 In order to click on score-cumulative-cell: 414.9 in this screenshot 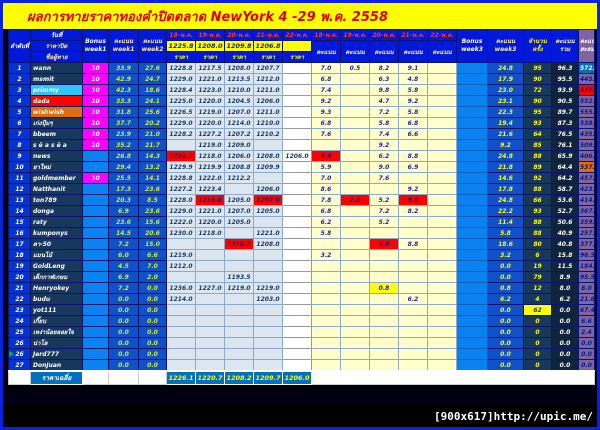, I will do `click(586, 200)`.